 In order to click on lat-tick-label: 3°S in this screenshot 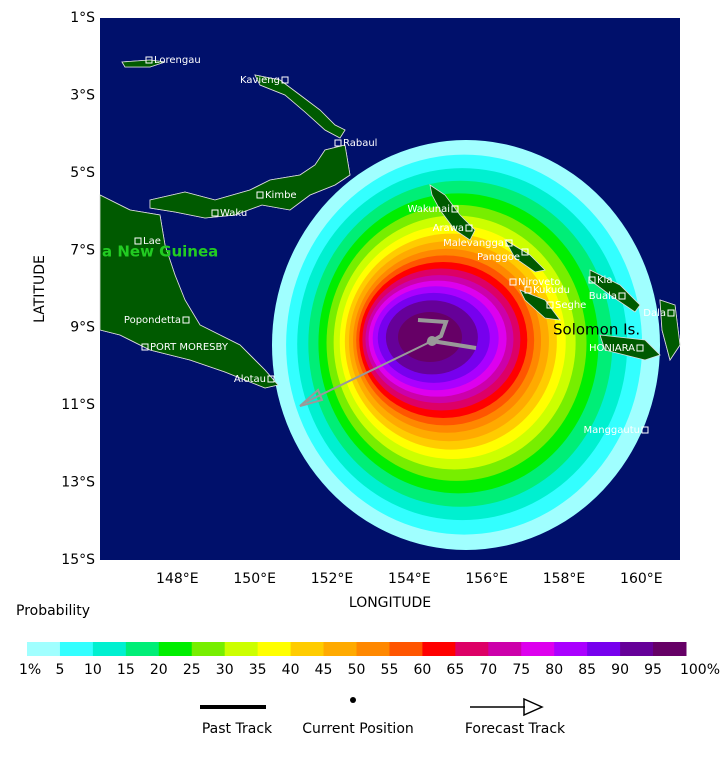, I will do `click(82, 95)`.